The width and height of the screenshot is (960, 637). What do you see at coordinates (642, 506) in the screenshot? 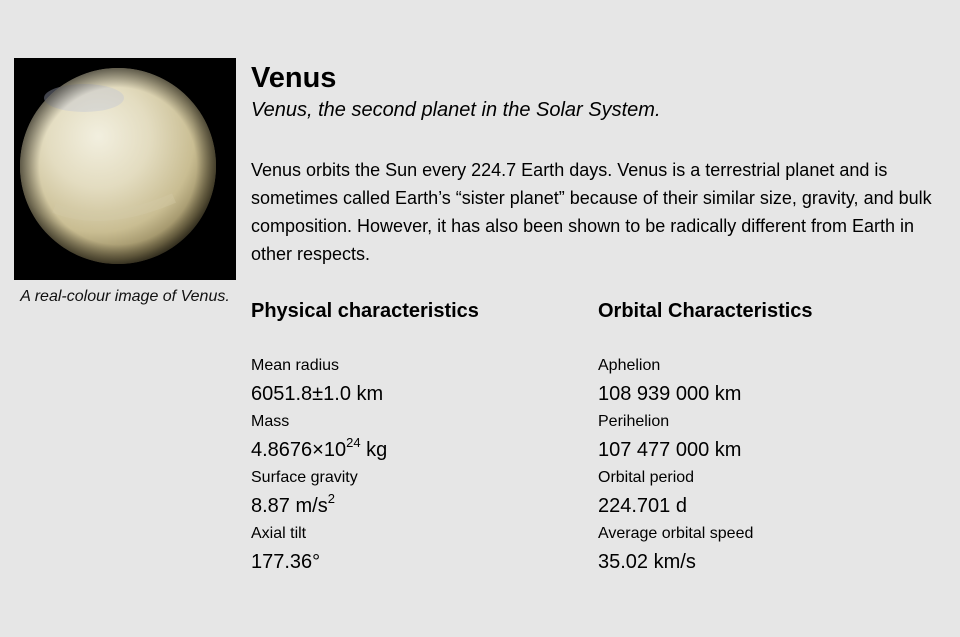
I see `stat-value-orbital-period: 224.701 d` at bounding box center [642, 506].